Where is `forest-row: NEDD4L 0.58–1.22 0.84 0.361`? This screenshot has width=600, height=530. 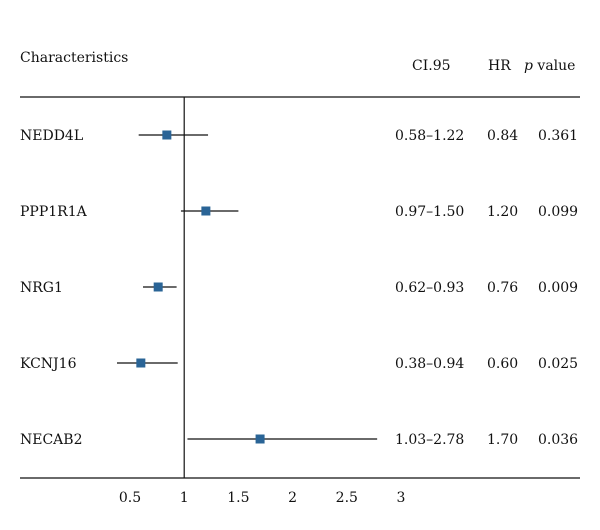
forest-row: NEDD4L 0.58–1.22 0.84 0.361 is located at coordinates (299, 136).